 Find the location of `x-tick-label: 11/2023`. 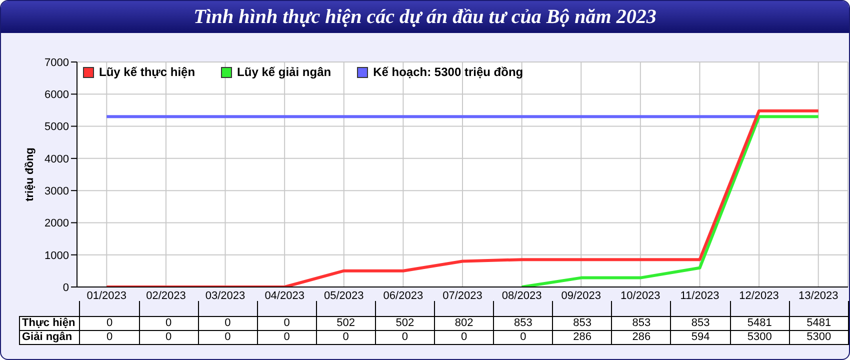

x-tick-label: 11/2023 is located at coordinates (700, 296).